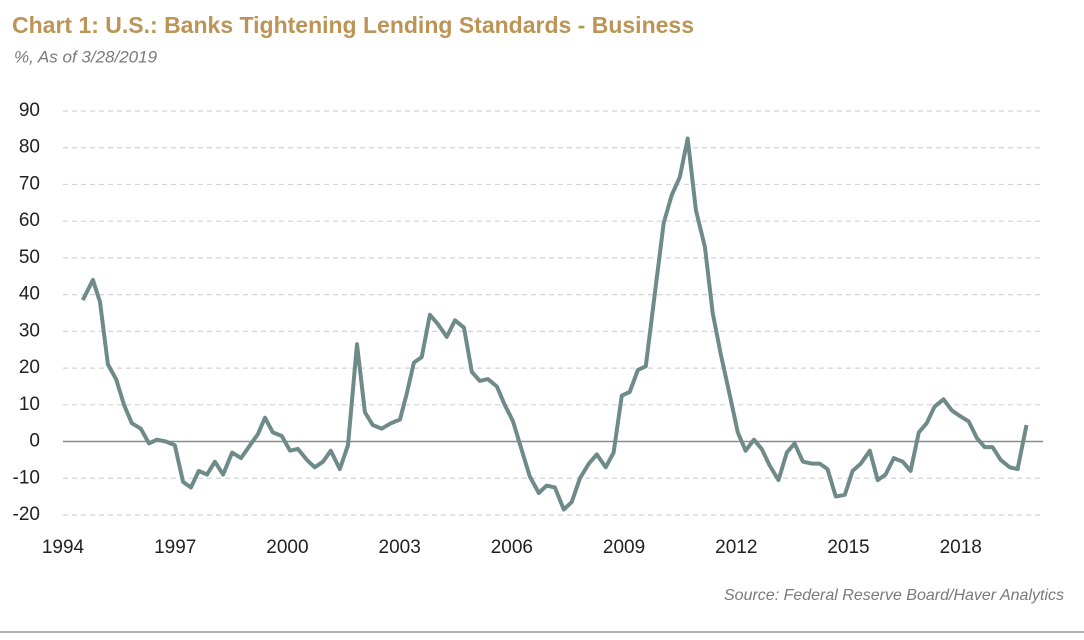  What do you see at coordinates (29, 147) in the screenshot?
I see `y-tick-label: 80` at bounding box center [29, 147].